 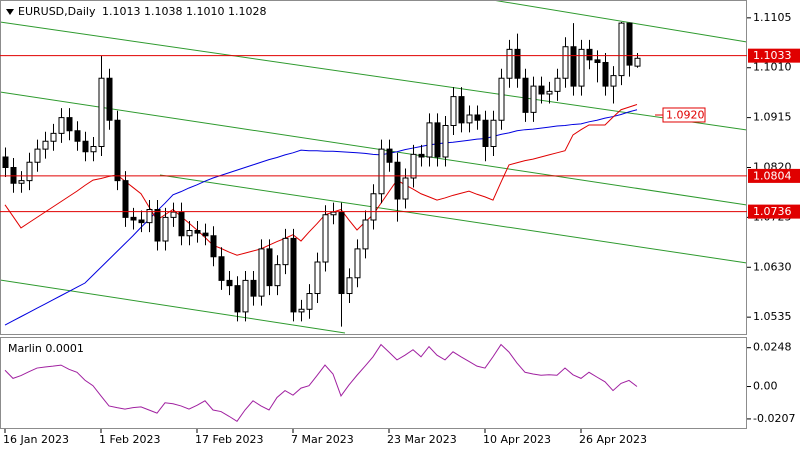 What do you see at coordinates (772, 67) in the screenshot?
I see `y-tick-label: 1.1010` at bounding box center [772, 67].